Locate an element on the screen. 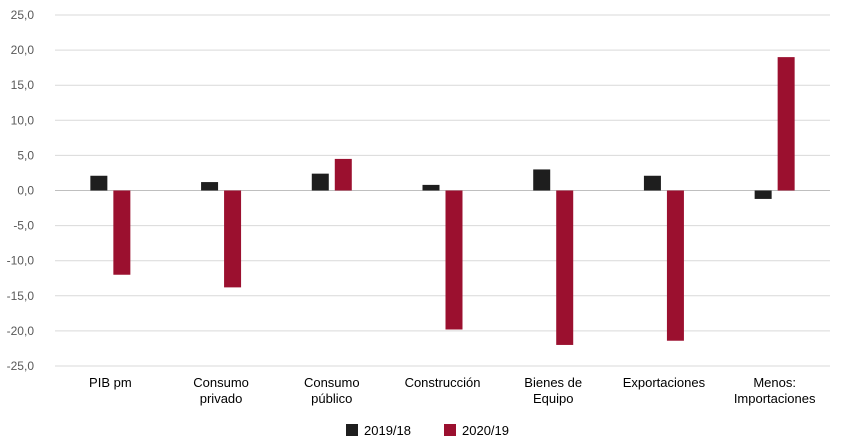  y-tick-label: 5,0 is located at coordinates (25, 155).